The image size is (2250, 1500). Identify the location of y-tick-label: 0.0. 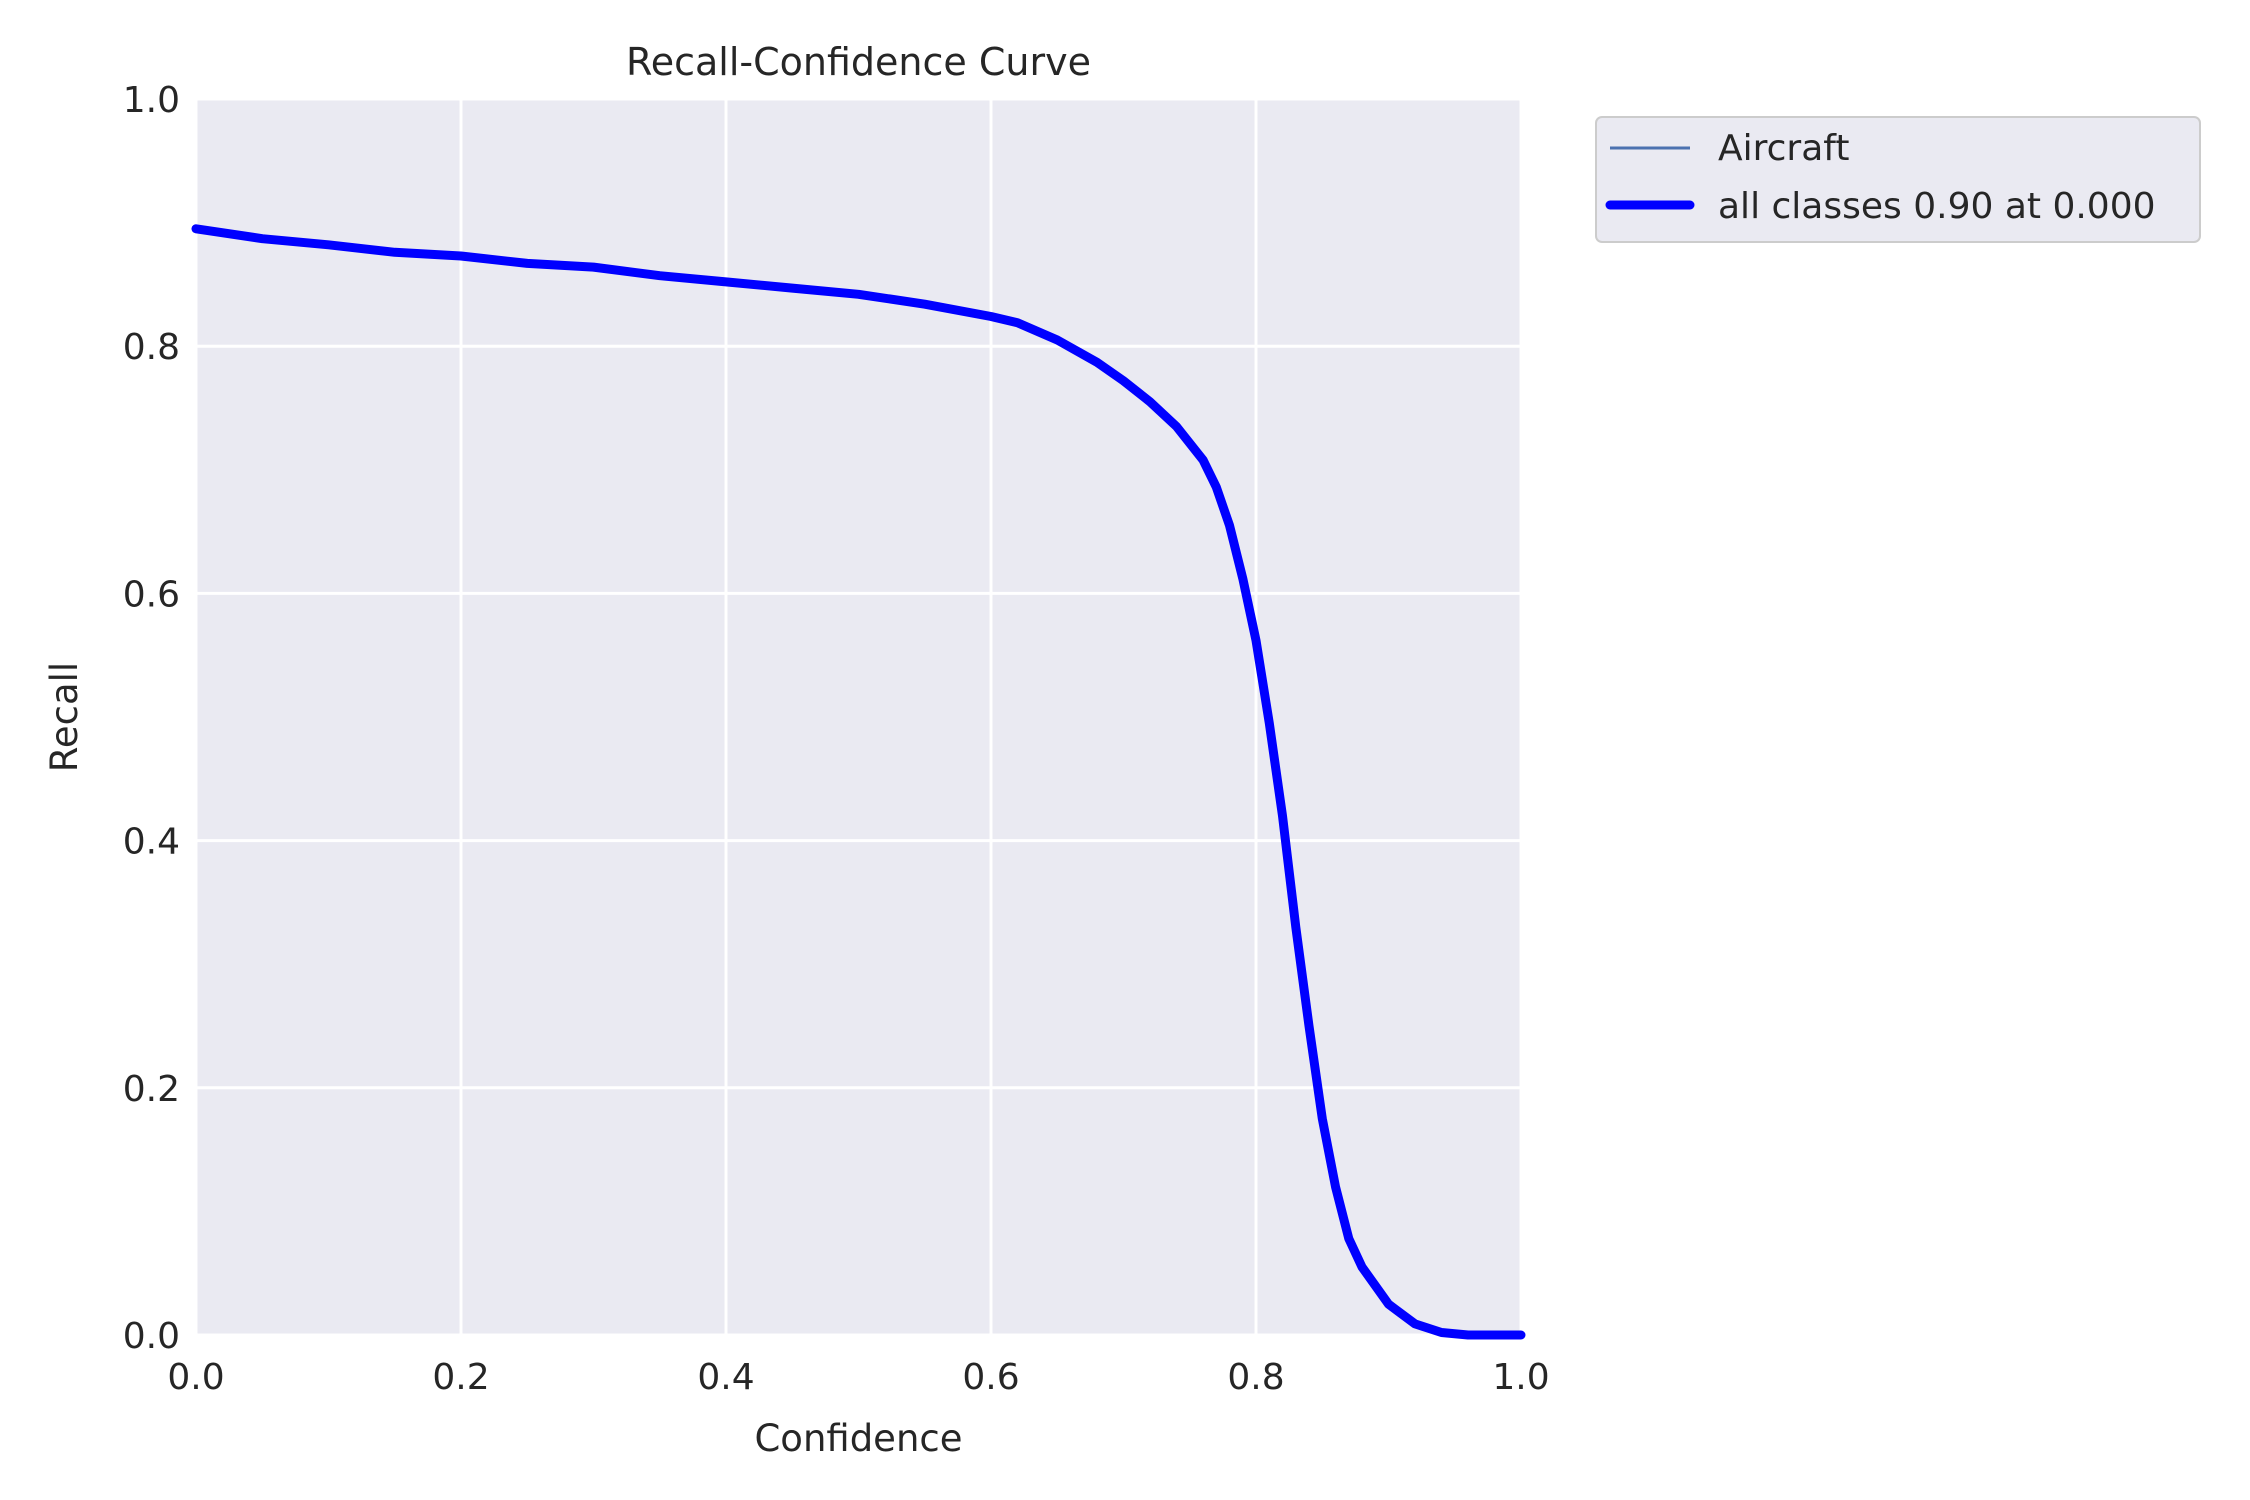
(151, 1336).